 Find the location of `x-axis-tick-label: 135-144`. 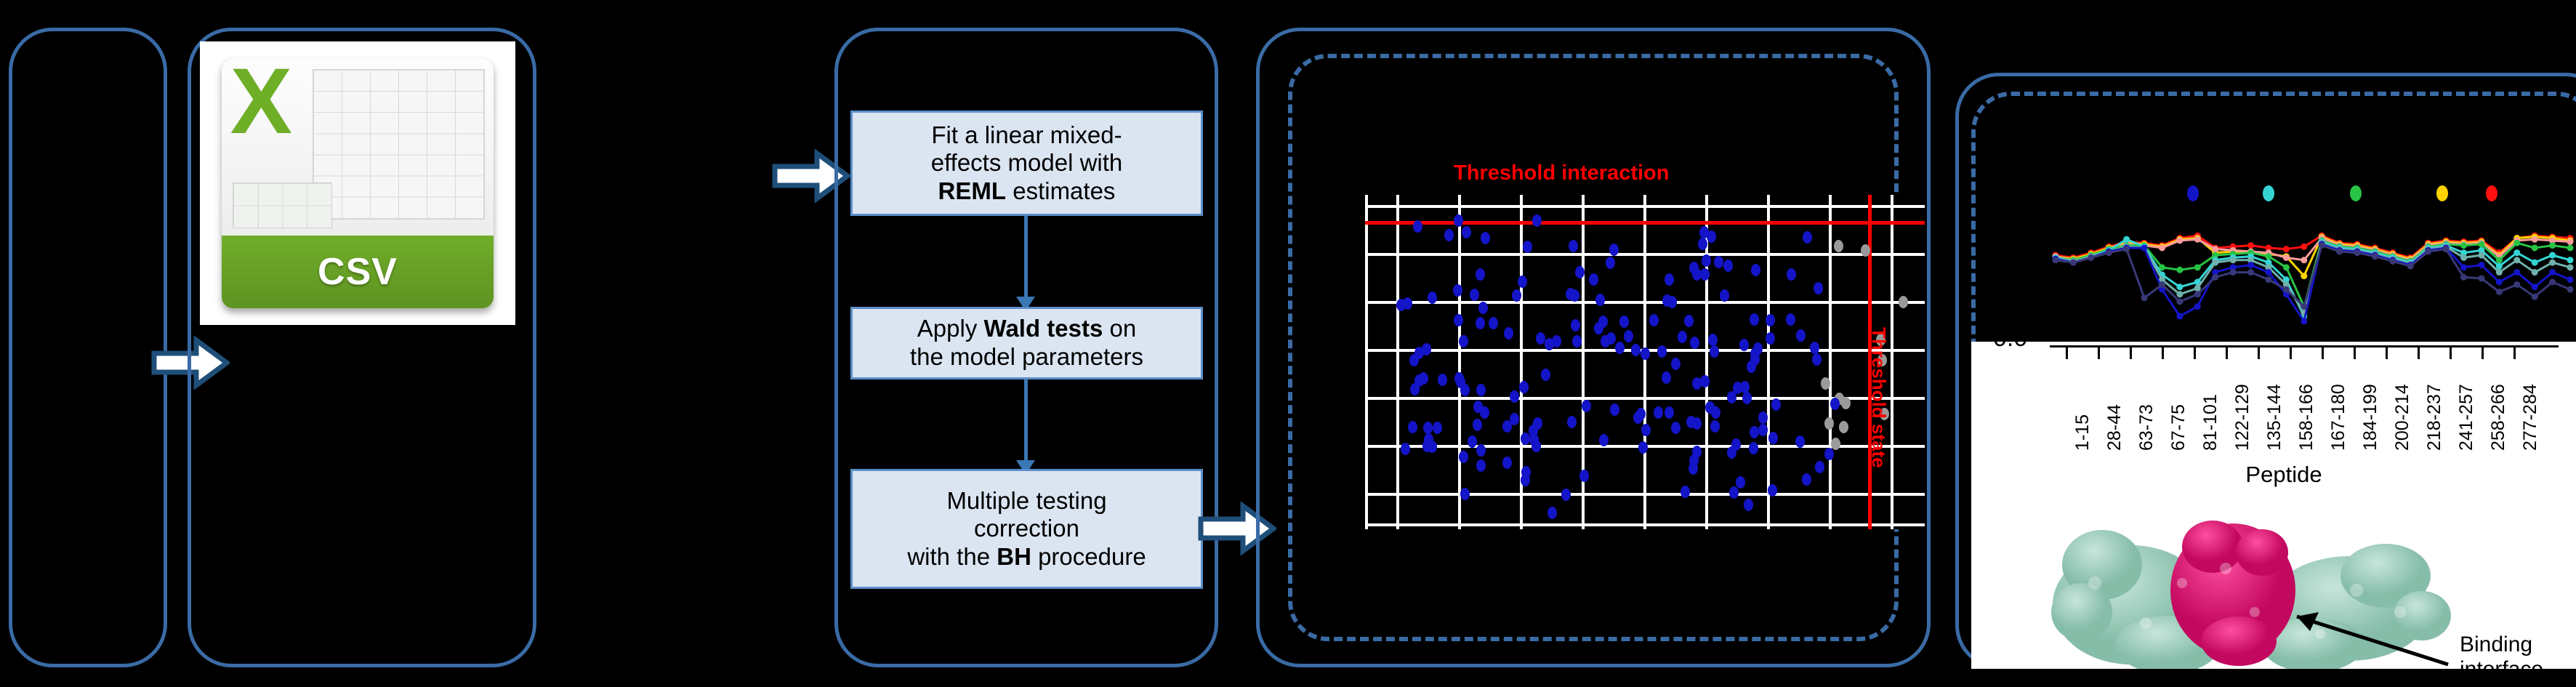

x-axis-tick-label: 135-144 is located at coordinates (2274, 417).